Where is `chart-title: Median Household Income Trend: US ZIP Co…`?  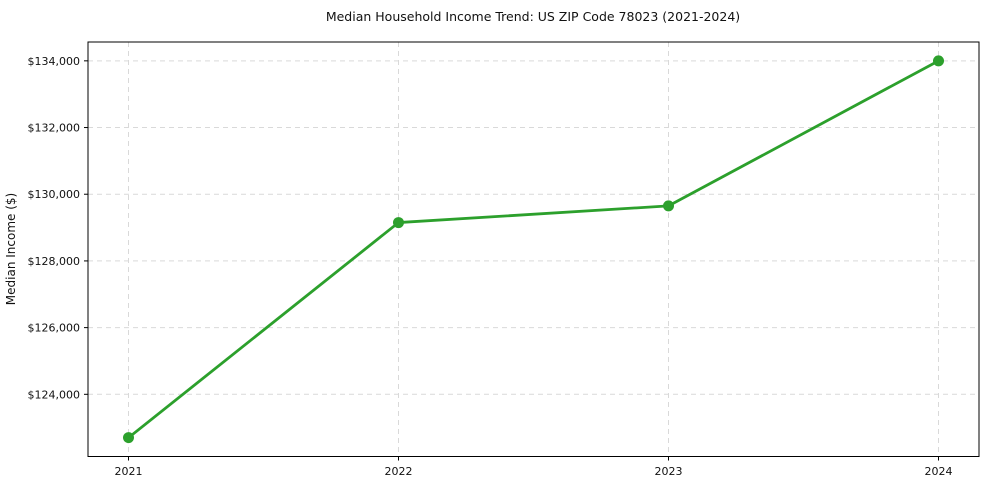
chart-title: Median Household Income Trend: US ZIP Co… is located at coordinates (533, 16).